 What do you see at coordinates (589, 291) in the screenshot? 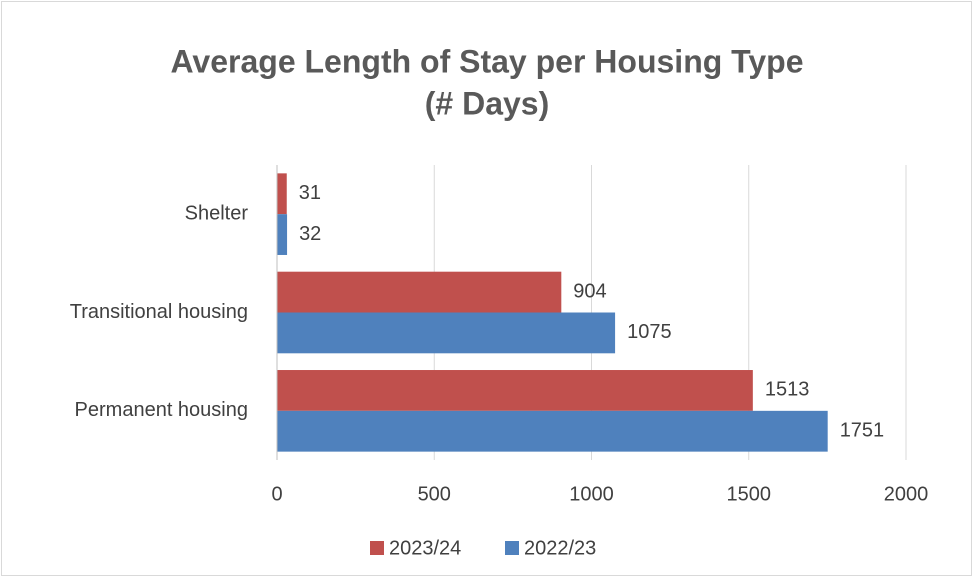
I see `data-label: 904` at bounding box center [589, 291].